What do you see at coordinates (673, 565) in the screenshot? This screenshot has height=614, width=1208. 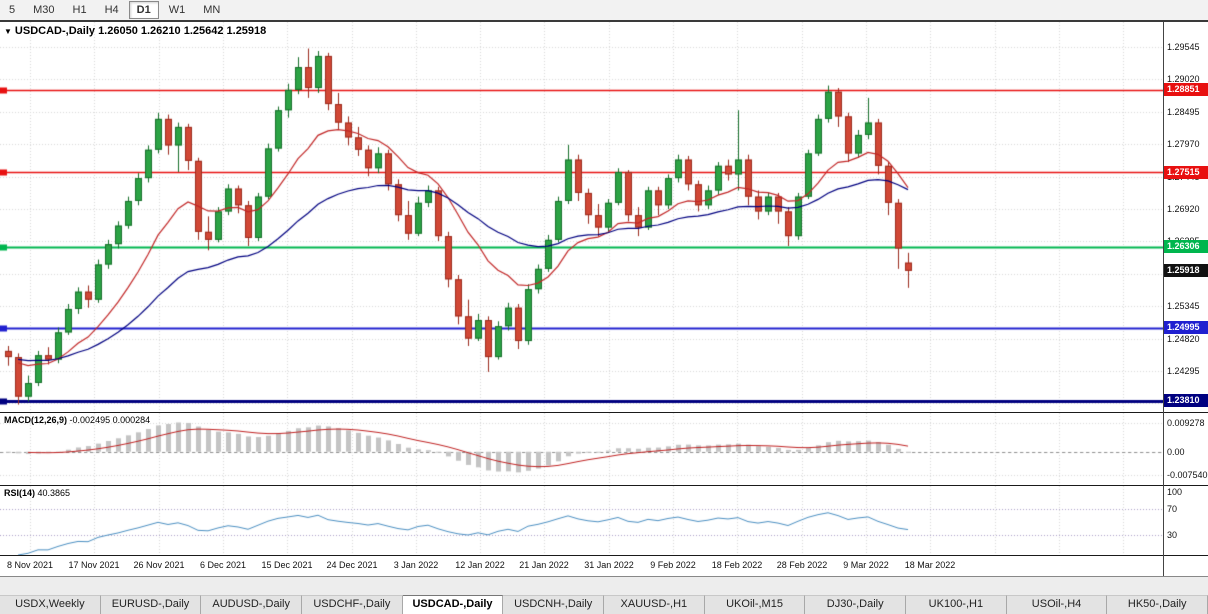 I see `date-label: 9 Feb 2022` at bounding box center [673, 565].